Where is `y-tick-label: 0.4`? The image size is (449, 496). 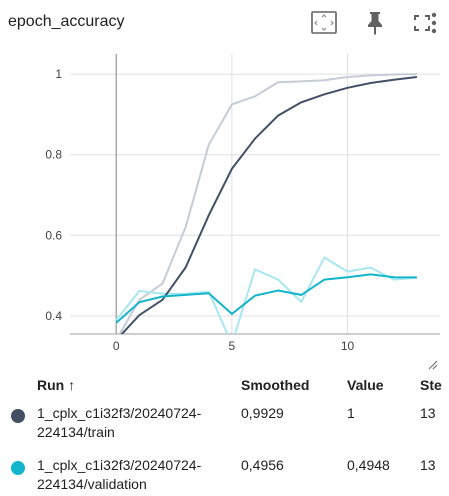
y-tick-label: 0.4 is located at coordinates (53, 316).